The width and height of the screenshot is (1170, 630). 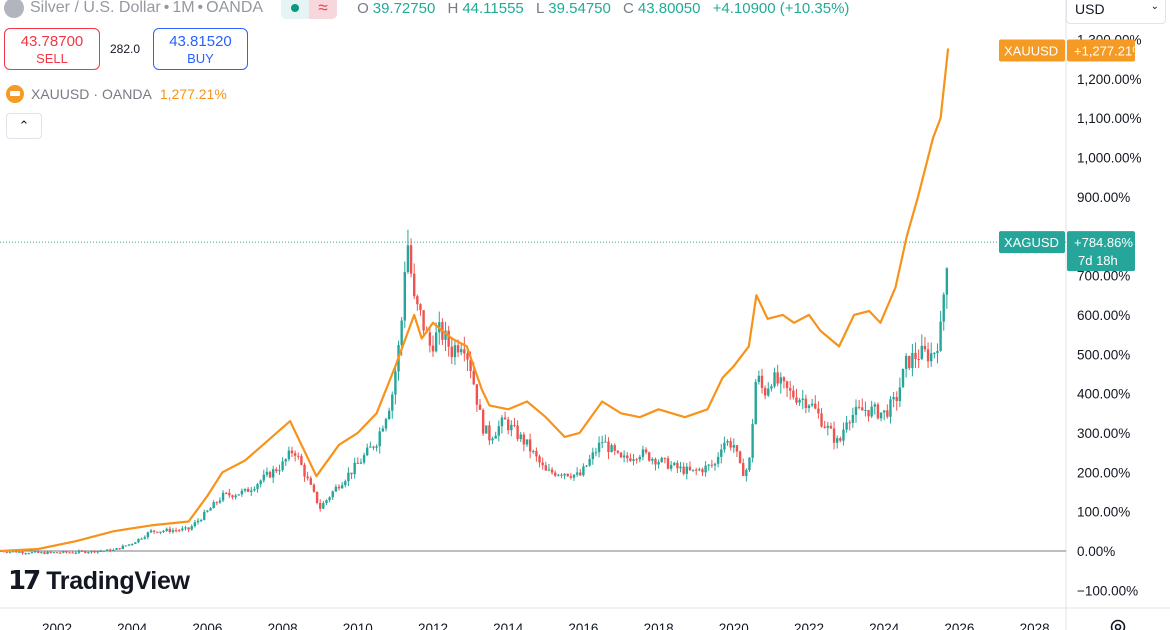 I want to click on x-tick-label: 2008, so click(x=283, y=625).